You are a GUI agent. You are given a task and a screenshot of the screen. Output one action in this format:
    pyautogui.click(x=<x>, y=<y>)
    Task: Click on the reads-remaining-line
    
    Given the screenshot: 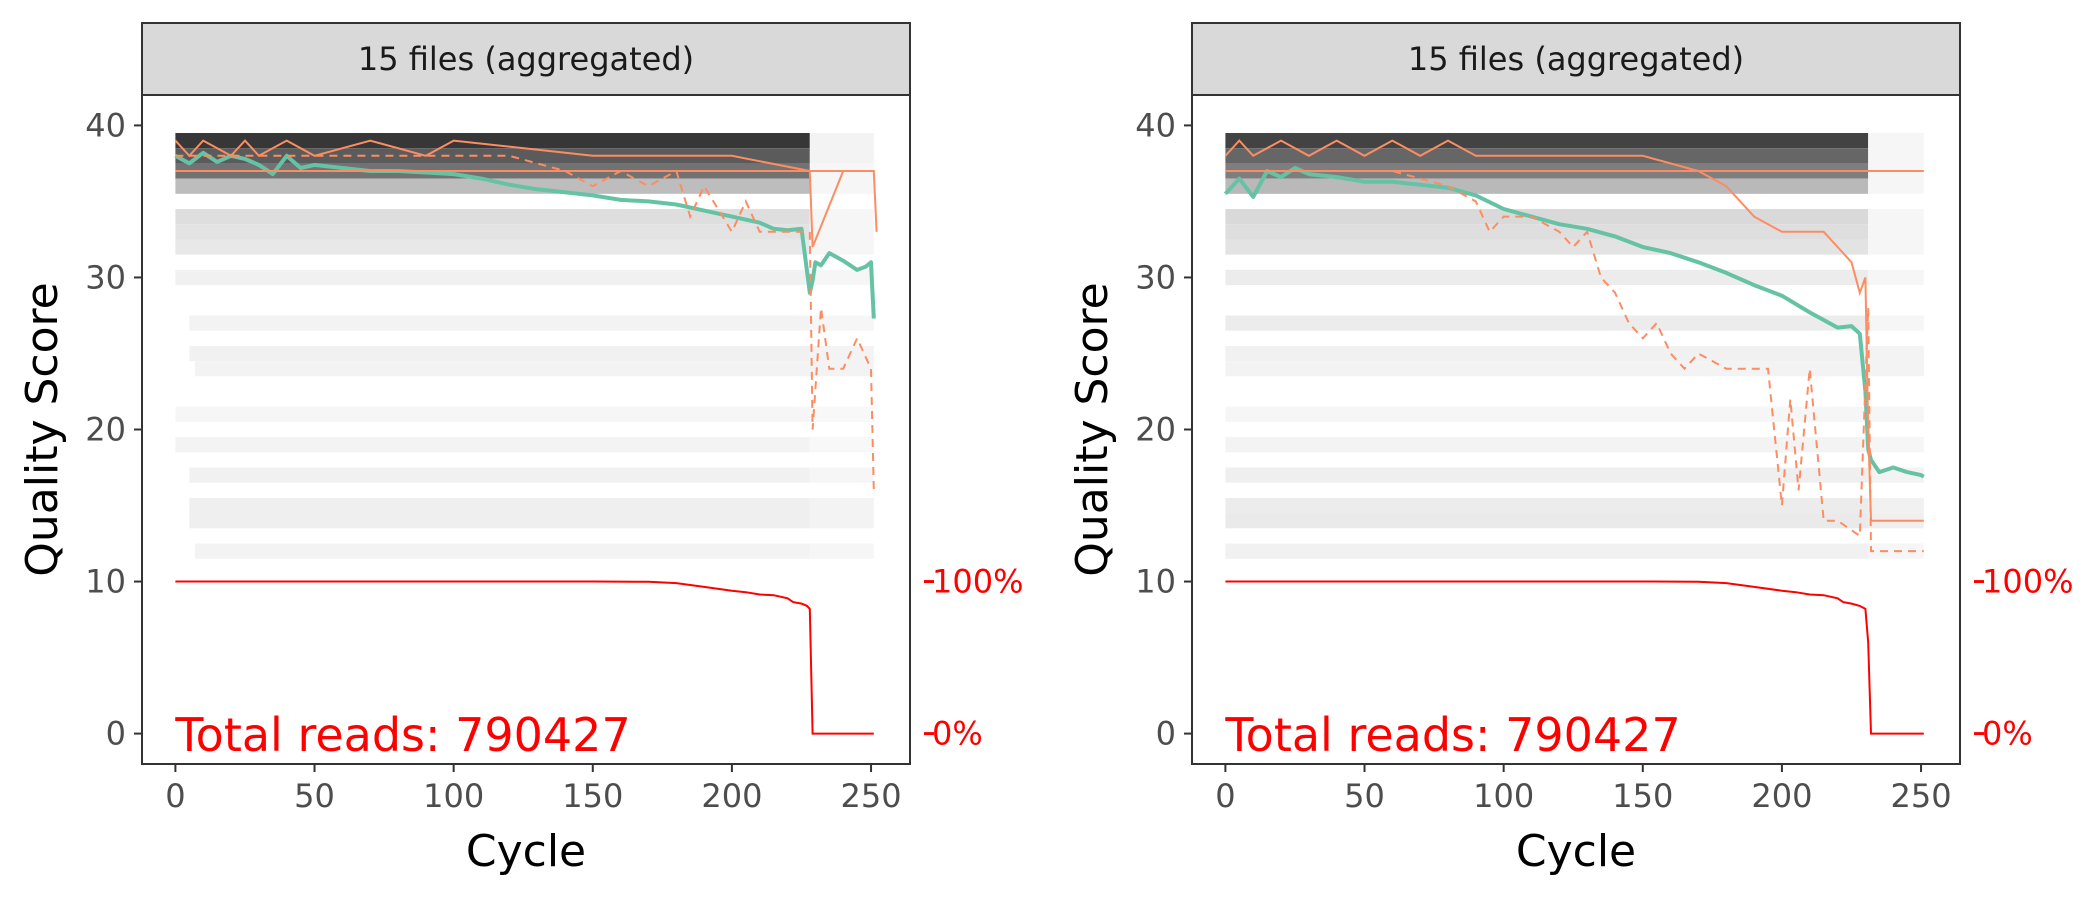 What is the action you would take?
    pyautogui.click(x=1574, y=657)
    